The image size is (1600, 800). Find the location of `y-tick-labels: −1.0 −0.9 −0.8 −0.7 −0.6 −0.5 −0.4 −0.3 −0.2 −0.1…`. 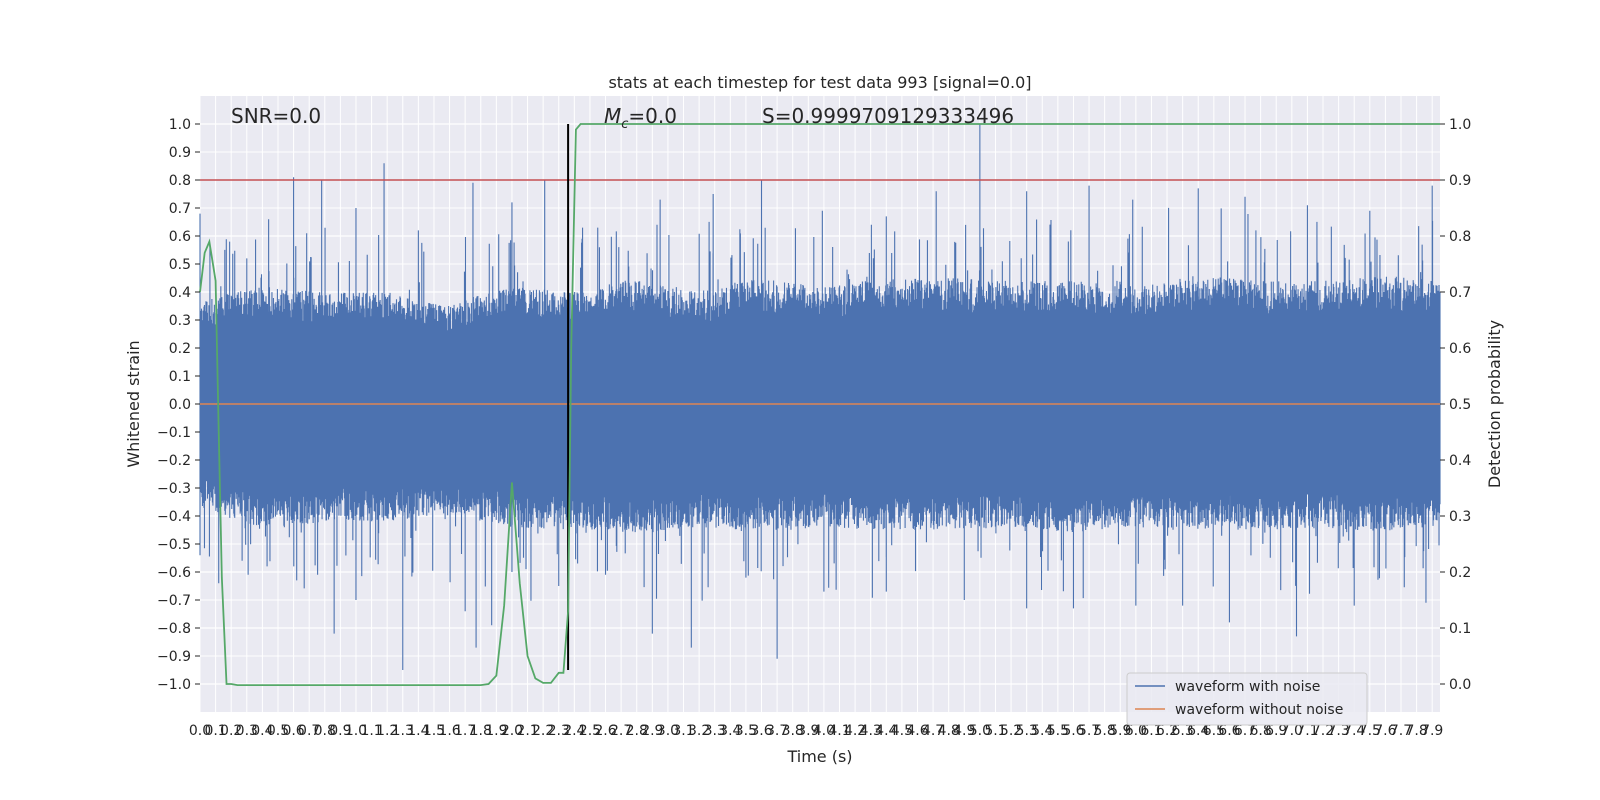

y-tick-labels: −1.0 −0.9 −0.8 −0.7 −0.6 −0.5 −0.4 −0.3 −0.2 −0.1… is located at coordinates (178, 405).